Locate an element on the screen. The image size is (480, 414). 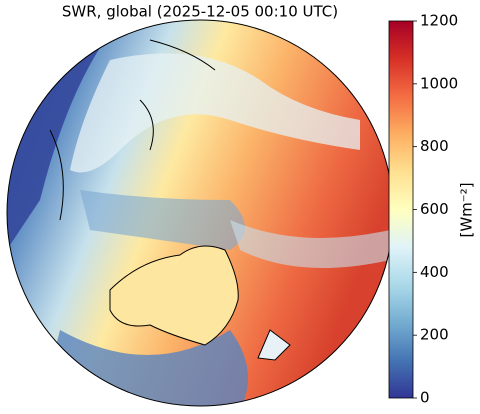
colorbar-tick-label: 400 is located at coordinates (434, 272).